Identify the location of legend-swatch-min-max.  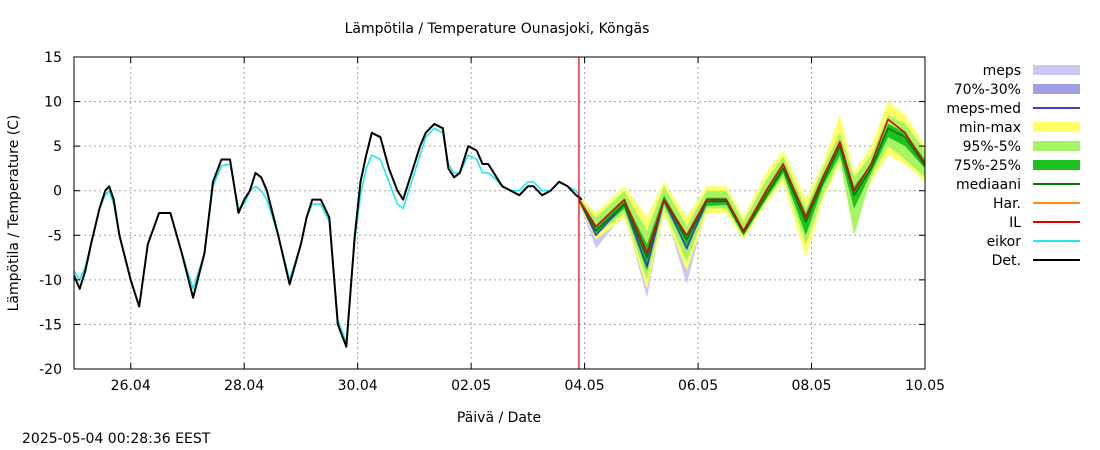
(1056, 127).